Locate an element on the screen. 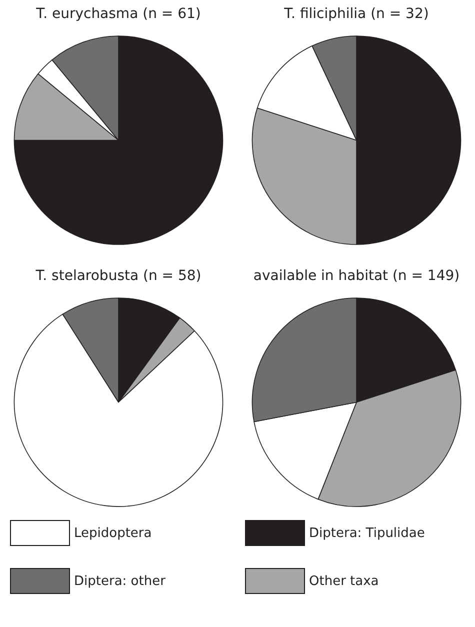 Image resolution: width=475 pixels, height=627 pixels. legend-label: Other taxa is located at coordinates (344, 581).